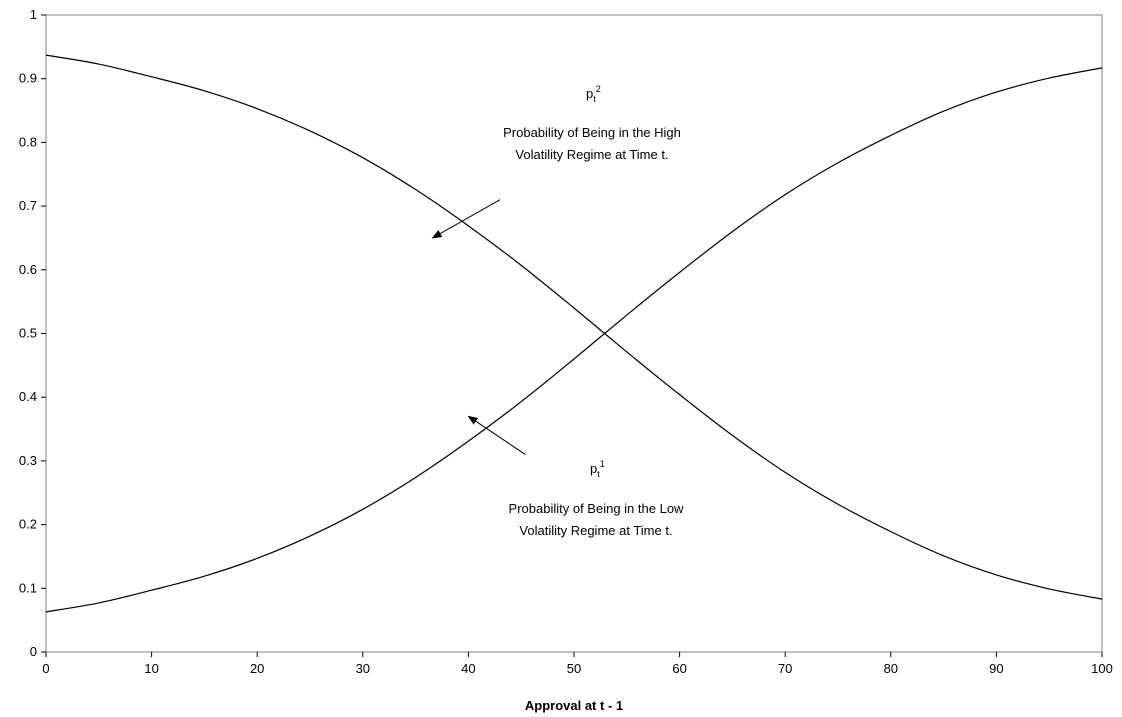  I want to click on x-tick-label: 90, so click(996, 668).